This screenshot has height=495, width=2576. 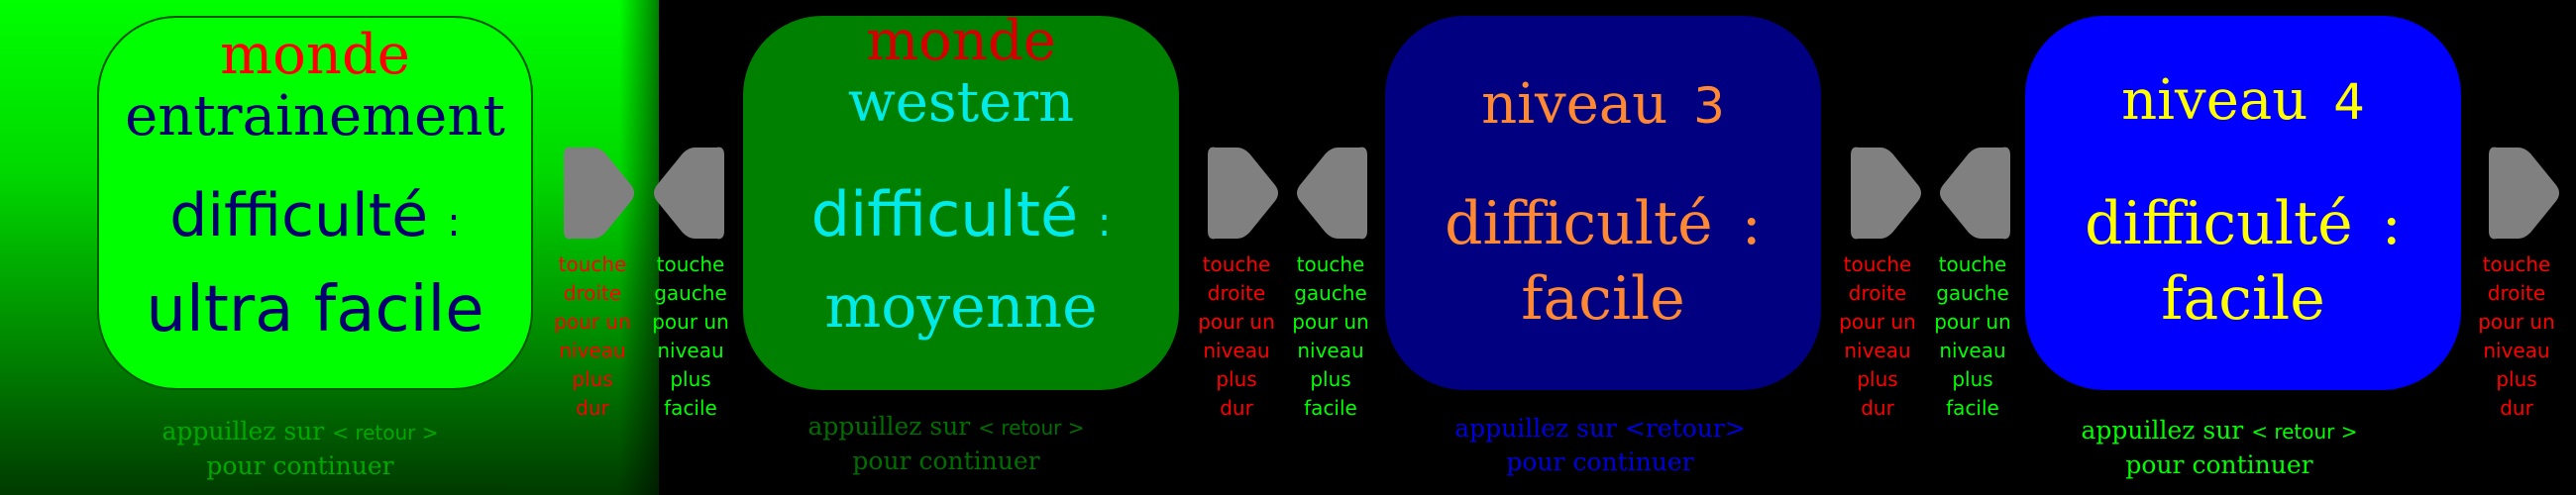 I want to click on level-name: western, so click(x=961, y=102).